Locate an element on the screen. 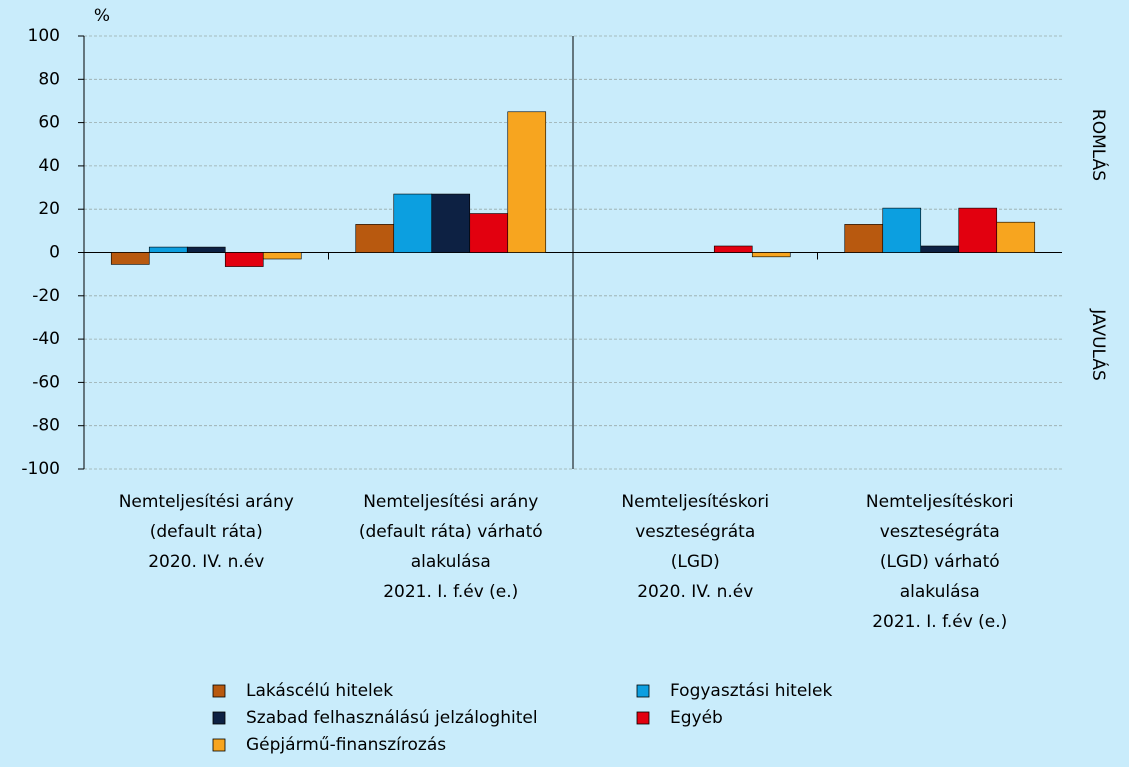 The width and height of the screenshot is (1129, 771). y-tick-label: 20 is located at coordinates (49, 209).